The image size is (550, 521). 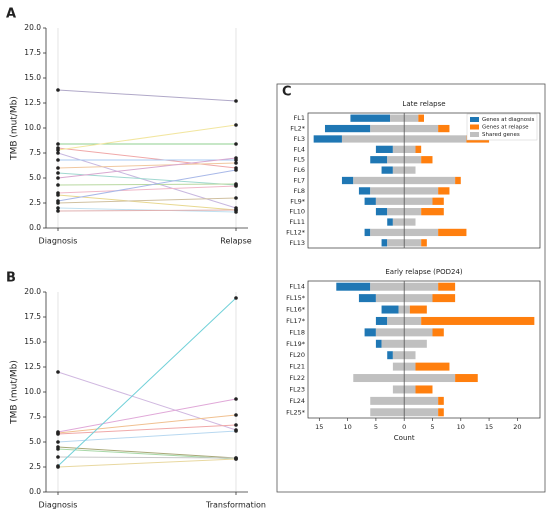 I want to click on category-label: FL10, so click(x=297, y=212).